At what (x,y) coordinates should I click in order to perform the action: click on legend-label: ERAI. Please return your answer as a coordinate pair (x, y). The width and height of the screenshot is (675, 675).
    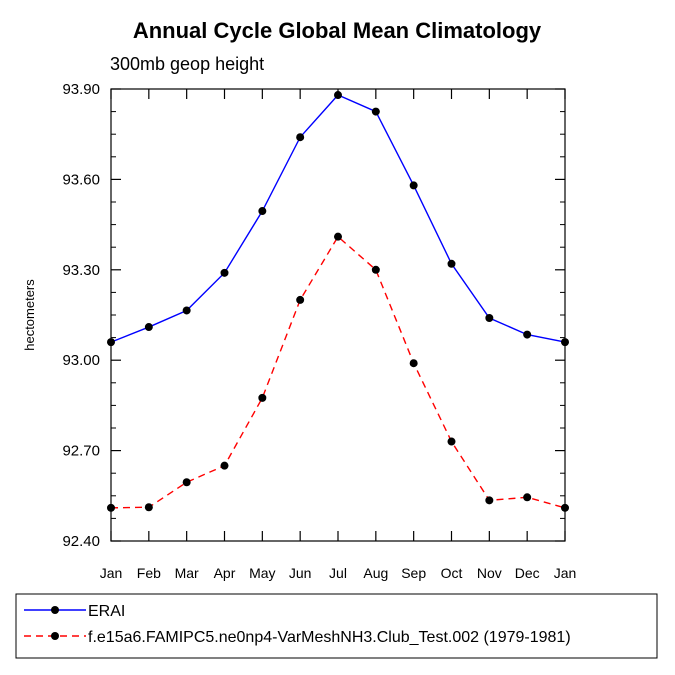
    Looking at the image, I should click on (106, 611).